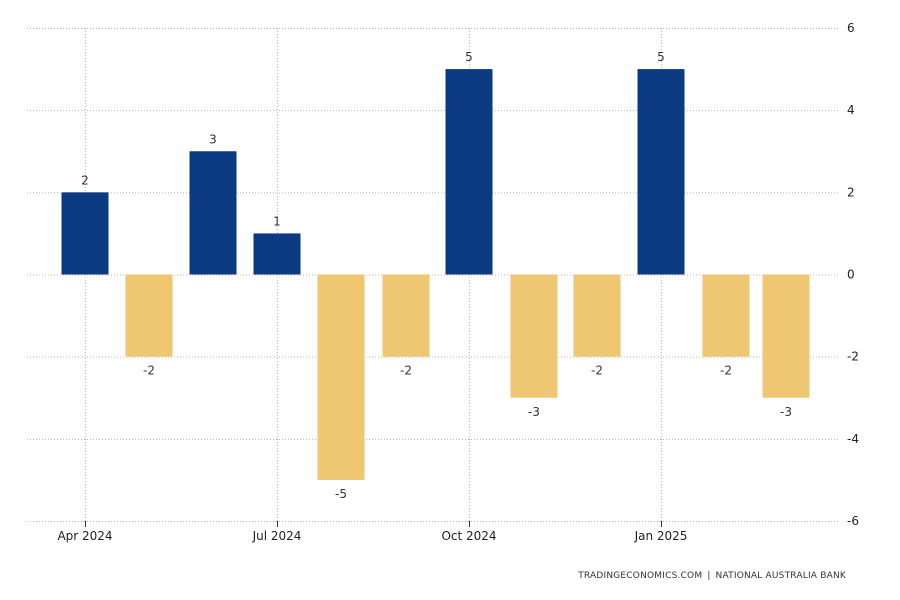 This screenshot has height=600, width=900. What do you see at coordinates (149, 315) in the screenshot?
I see `bar-may-2024` at bounding box center [149, 315].